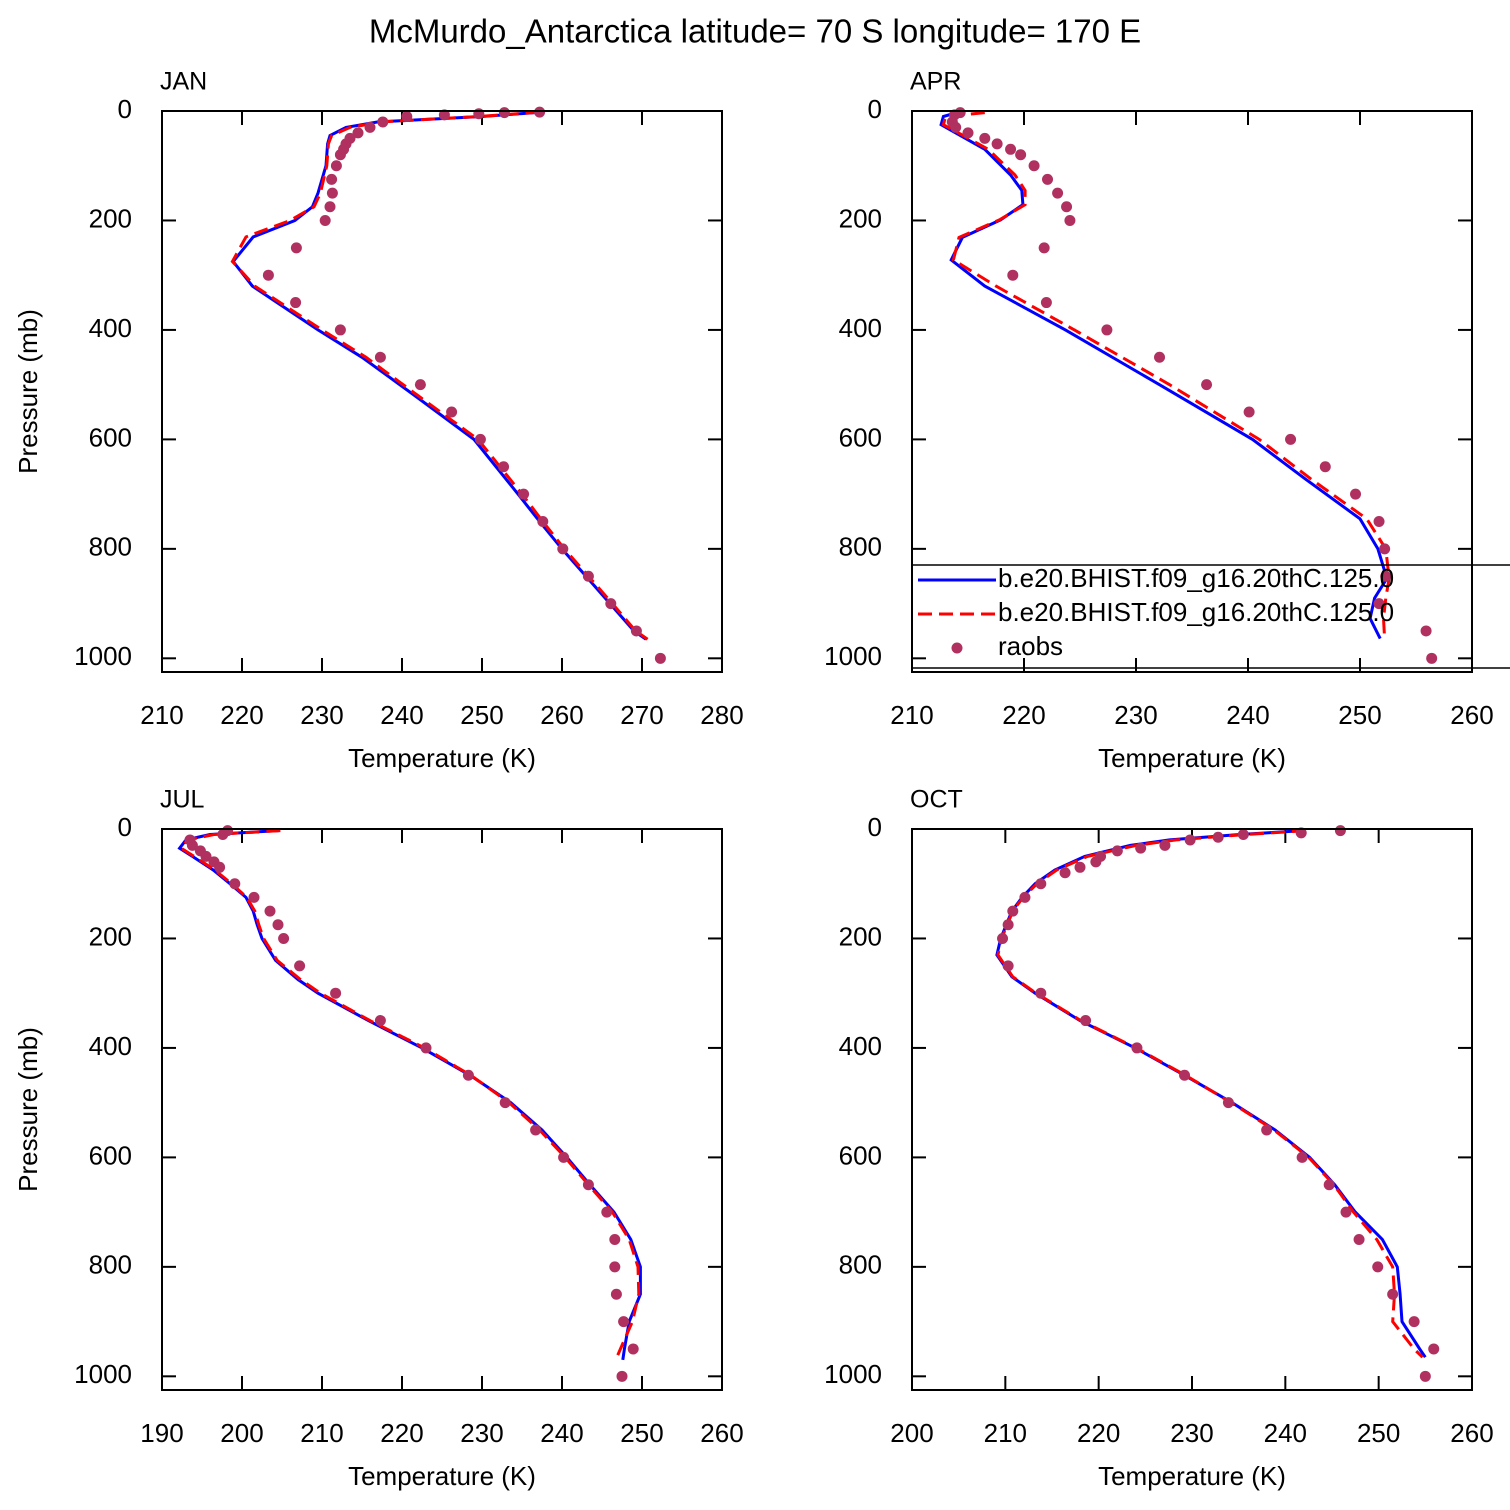 The height and width of the screenshot is (1510, 1510). What do you see at coordinates (860, 1155) in the screenshot?
I see `y-tick-label: 600` at bounding box center [860, 1155].